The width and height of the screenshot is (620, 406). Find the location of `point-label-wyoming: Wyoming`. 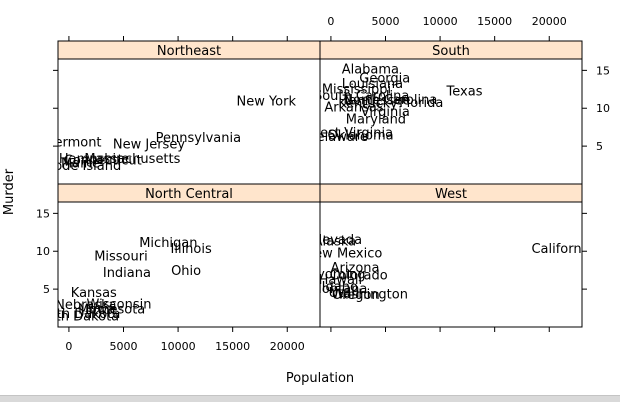

point-label-wyoming: Wyoming is located at coordinates (334, 275).